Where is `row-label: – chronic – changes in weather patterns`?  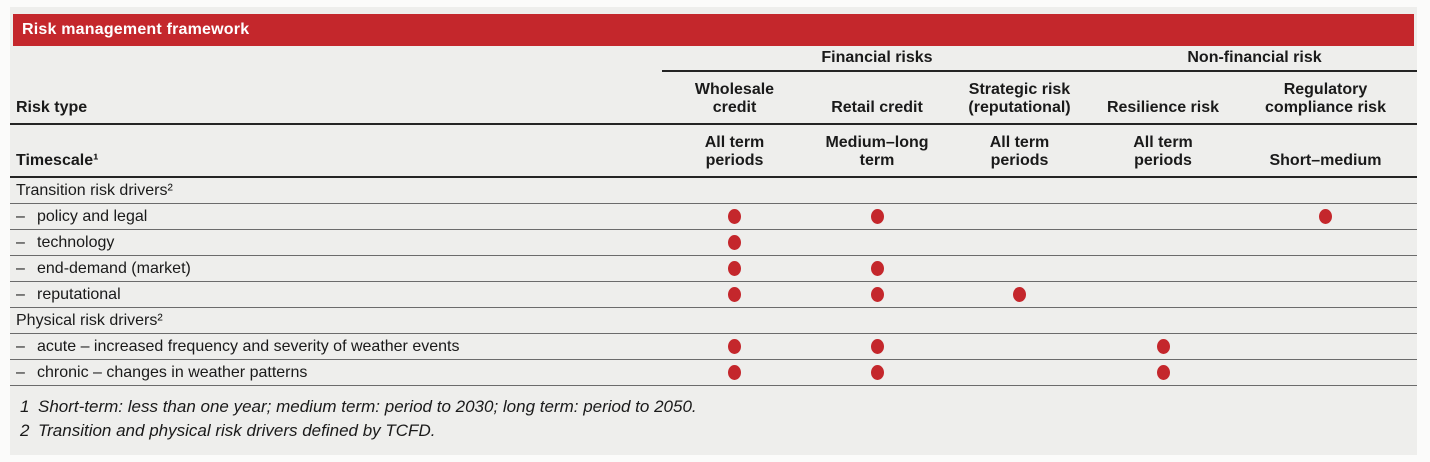
row-label: – chronic – changes in weather patterns is located at coordinates (336, 372).